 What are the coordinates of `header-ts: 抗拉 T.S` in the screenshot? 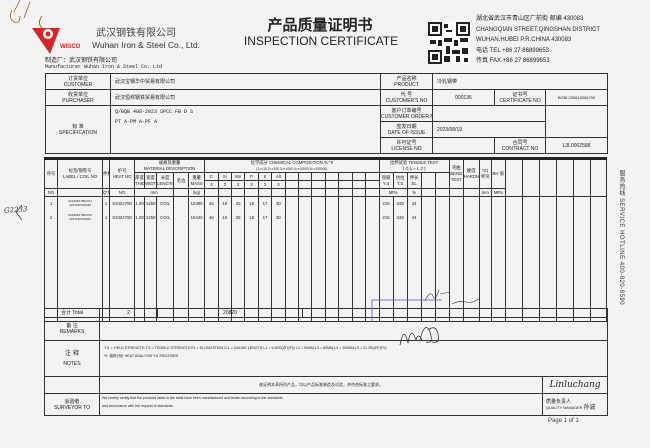 It's located at (400, 180).